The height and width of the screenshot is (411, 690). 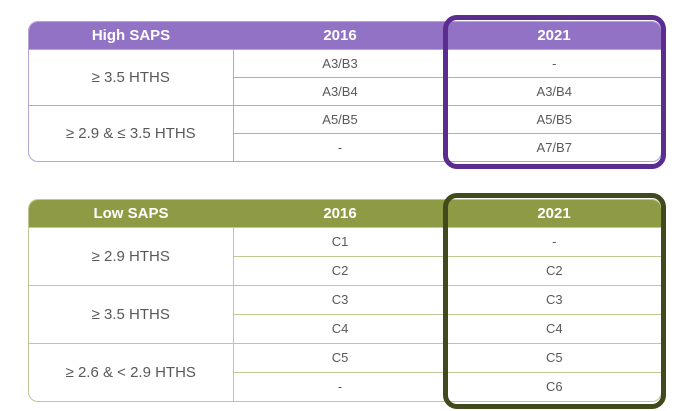 What do you see at coordinates (339, 118) in the screenshot?
I see `value-cell-2016: A5/B5` at bounding box center [339, 118].